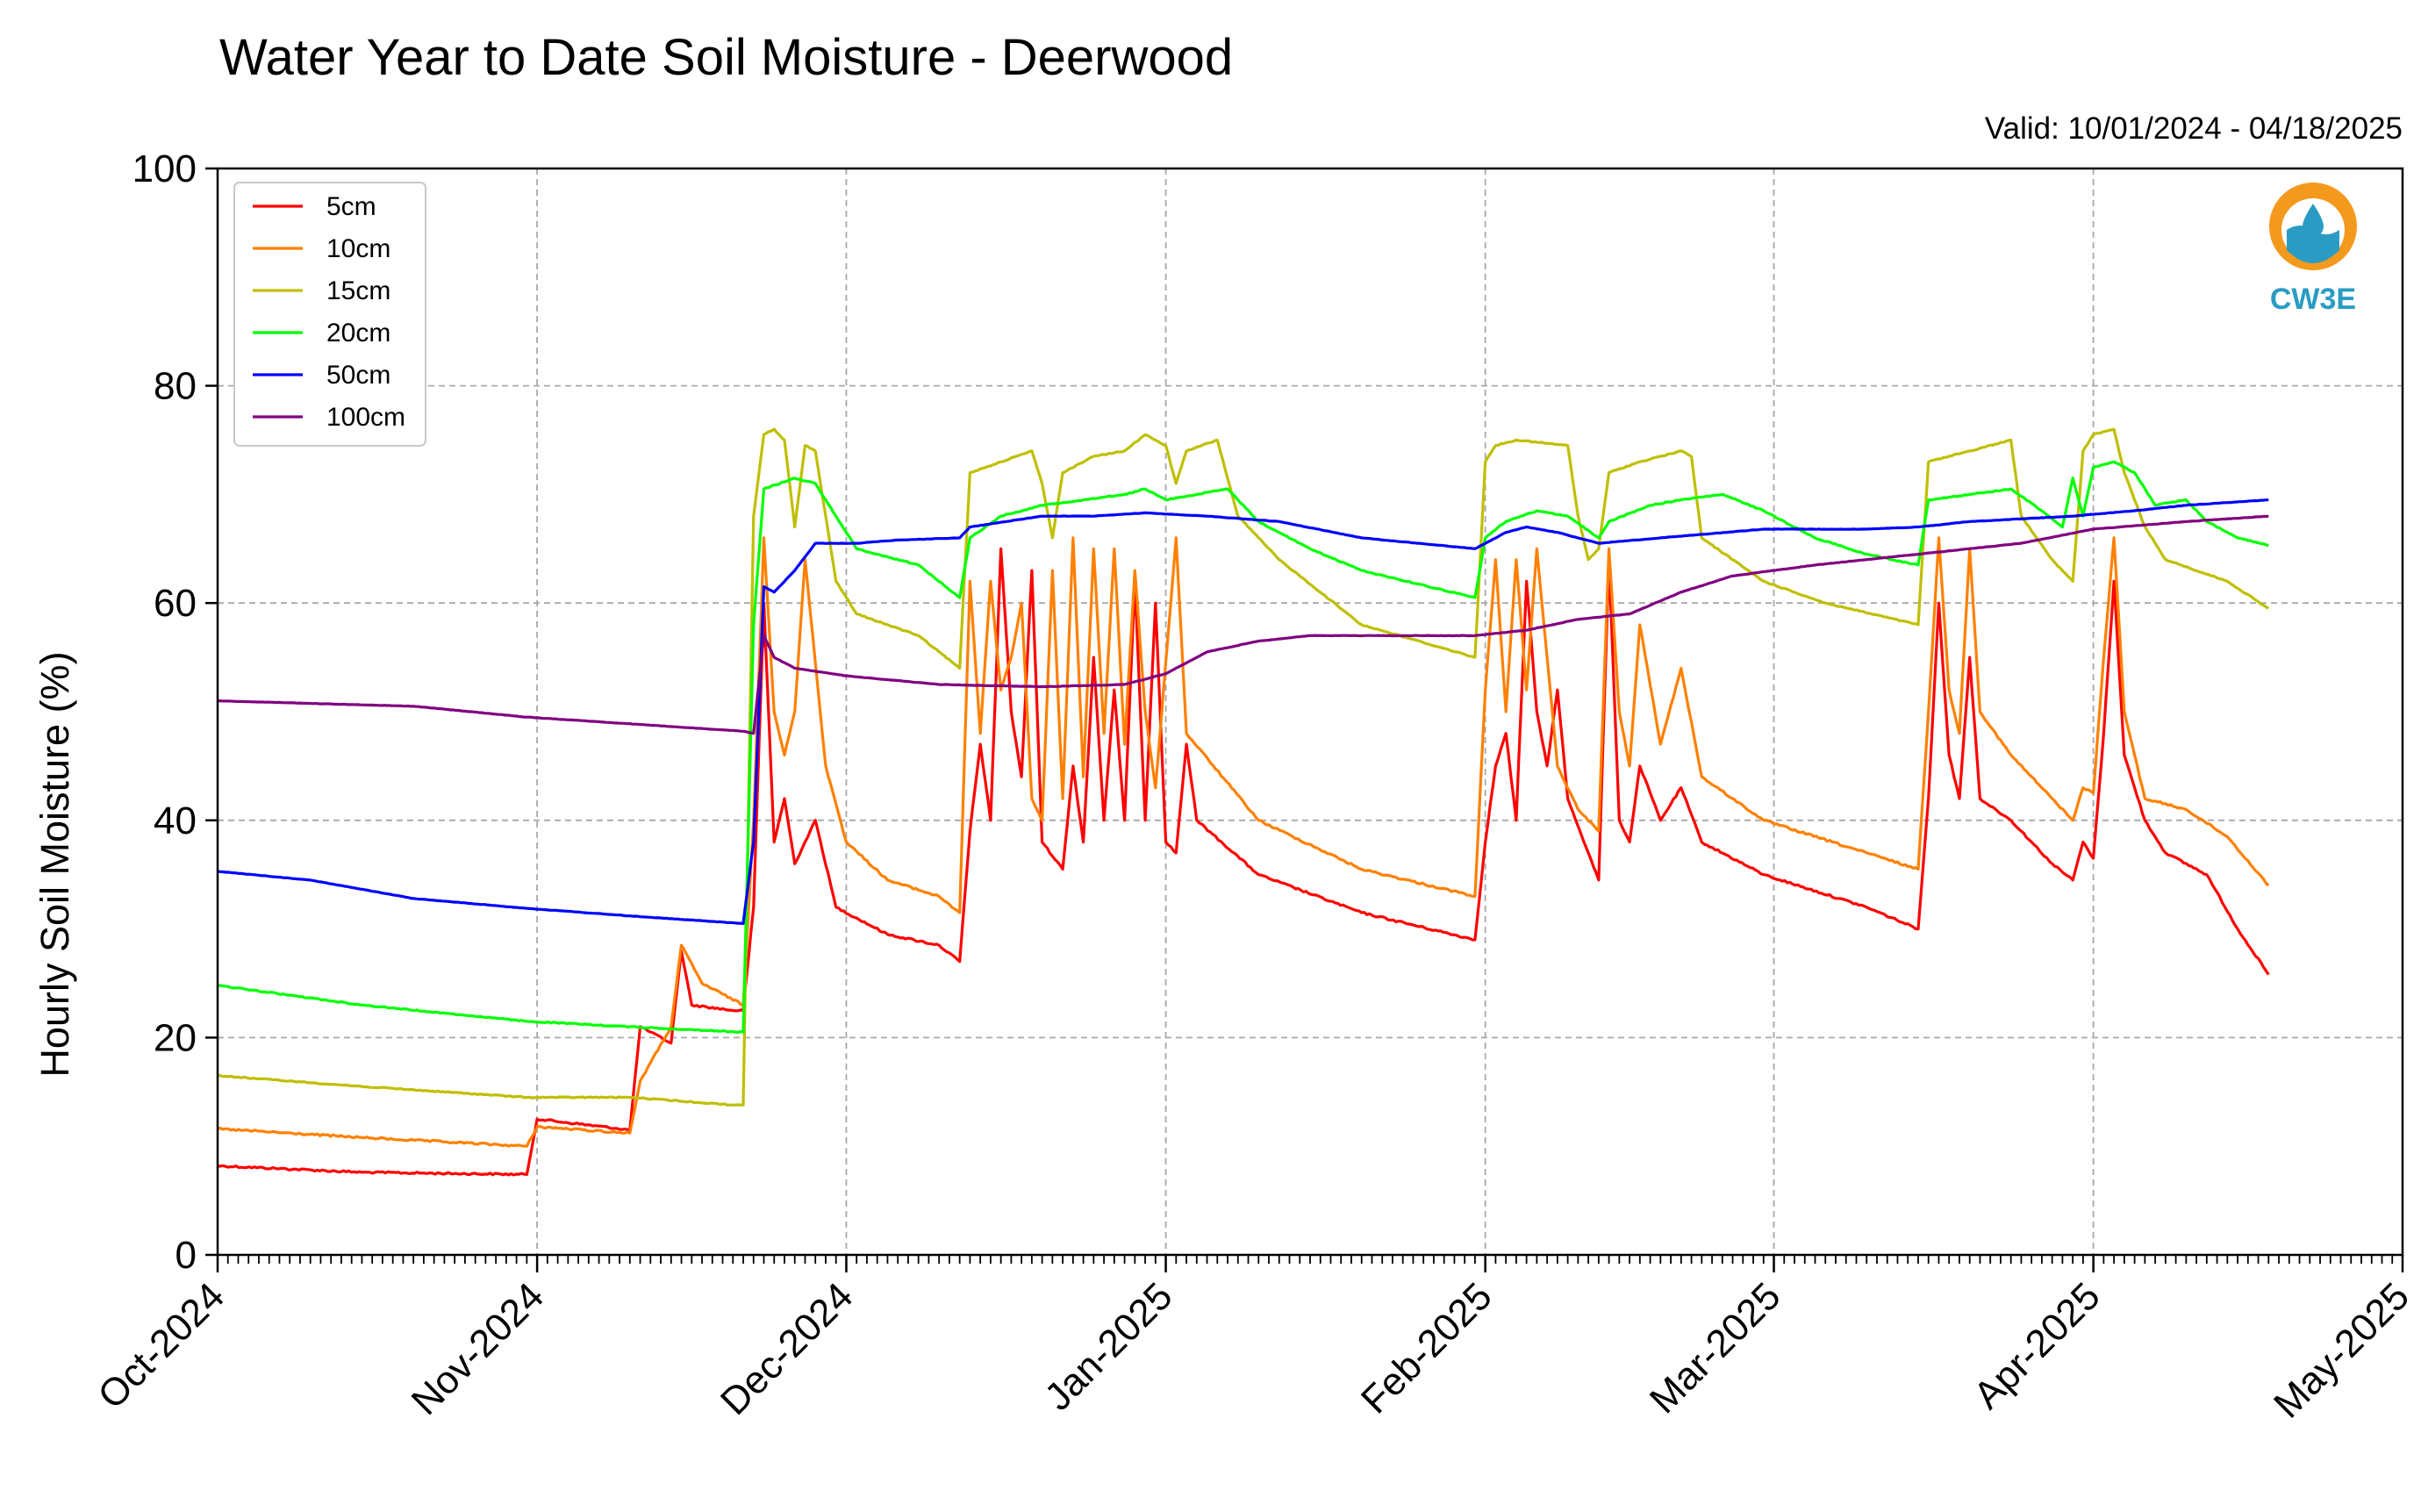  What do you see at coordinates (358, 375) in the screenshot?
I see `legend-label-50cm: 50cm` at bounding box center [358, 375].